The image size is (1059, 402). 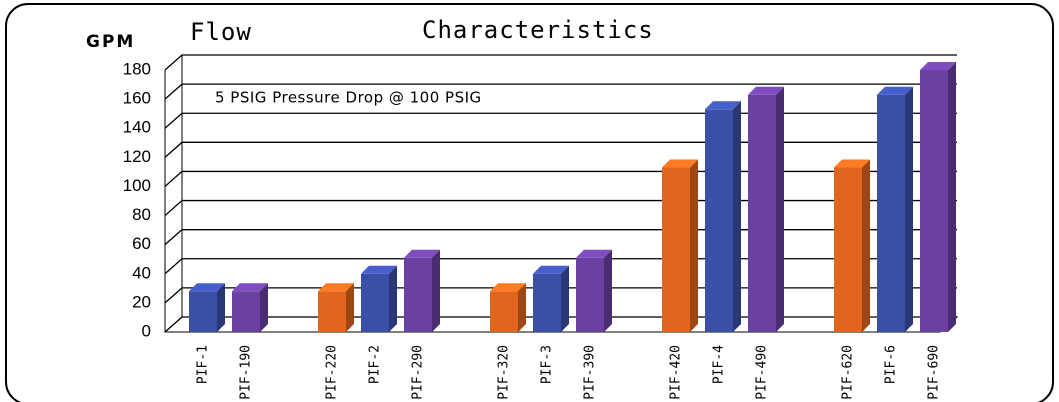 What do you see at coordinates (348, 98) in the screenshot?
I see `annotation: 5 PSIG Pressure Drop @ 100 PSIG` at bounding box center [348, 98].